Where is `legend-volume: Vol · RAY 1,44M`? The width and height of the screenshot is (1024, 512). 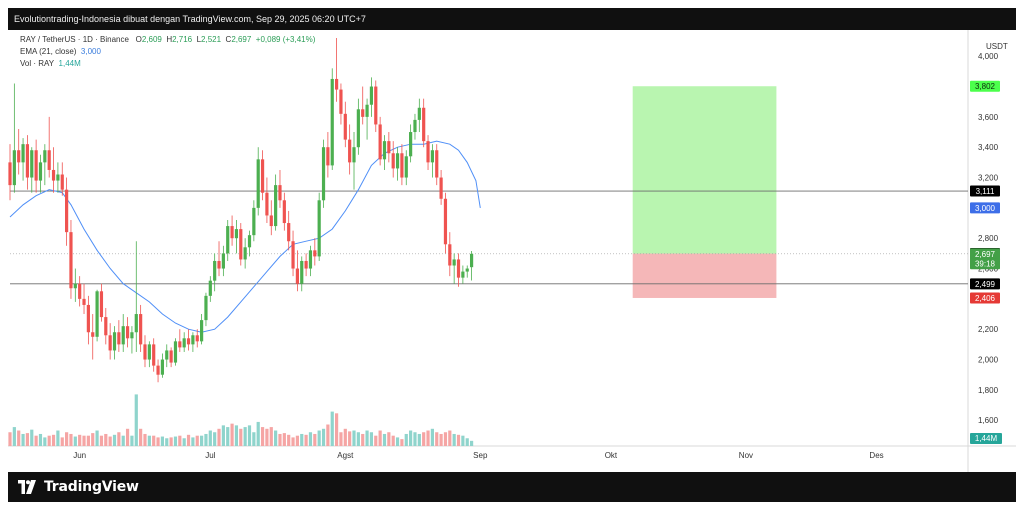 legend-volume: Vol · RAY 1,44M is located at coordinates (50, 63).